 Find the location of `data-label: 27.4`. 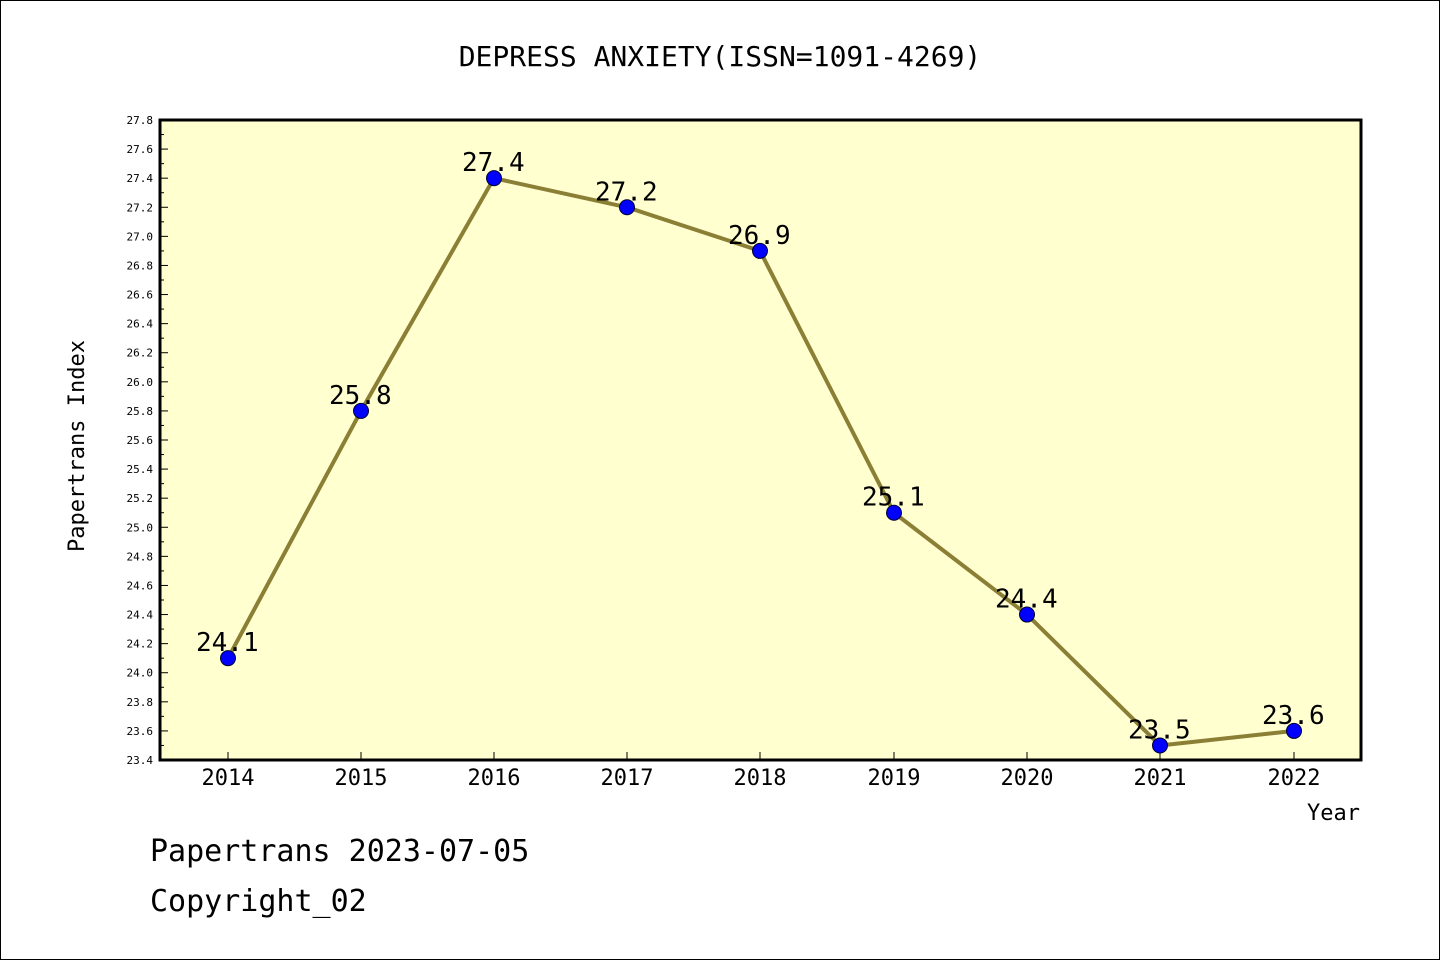

data-label: 27.4 is located at coordinates (493, 163).